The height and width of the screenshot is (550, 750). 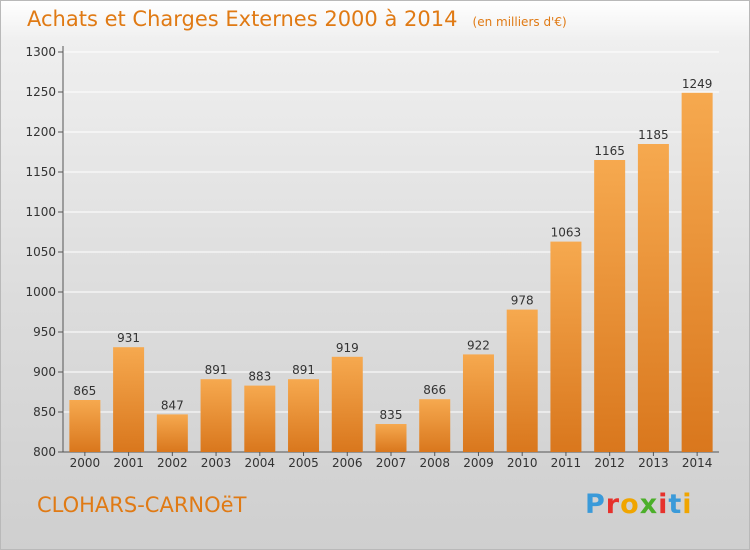 What do you see at coordinates (566, 463) in the screenshot?
I see `x-tick-label: 2011` at bounding box center [566, 463].